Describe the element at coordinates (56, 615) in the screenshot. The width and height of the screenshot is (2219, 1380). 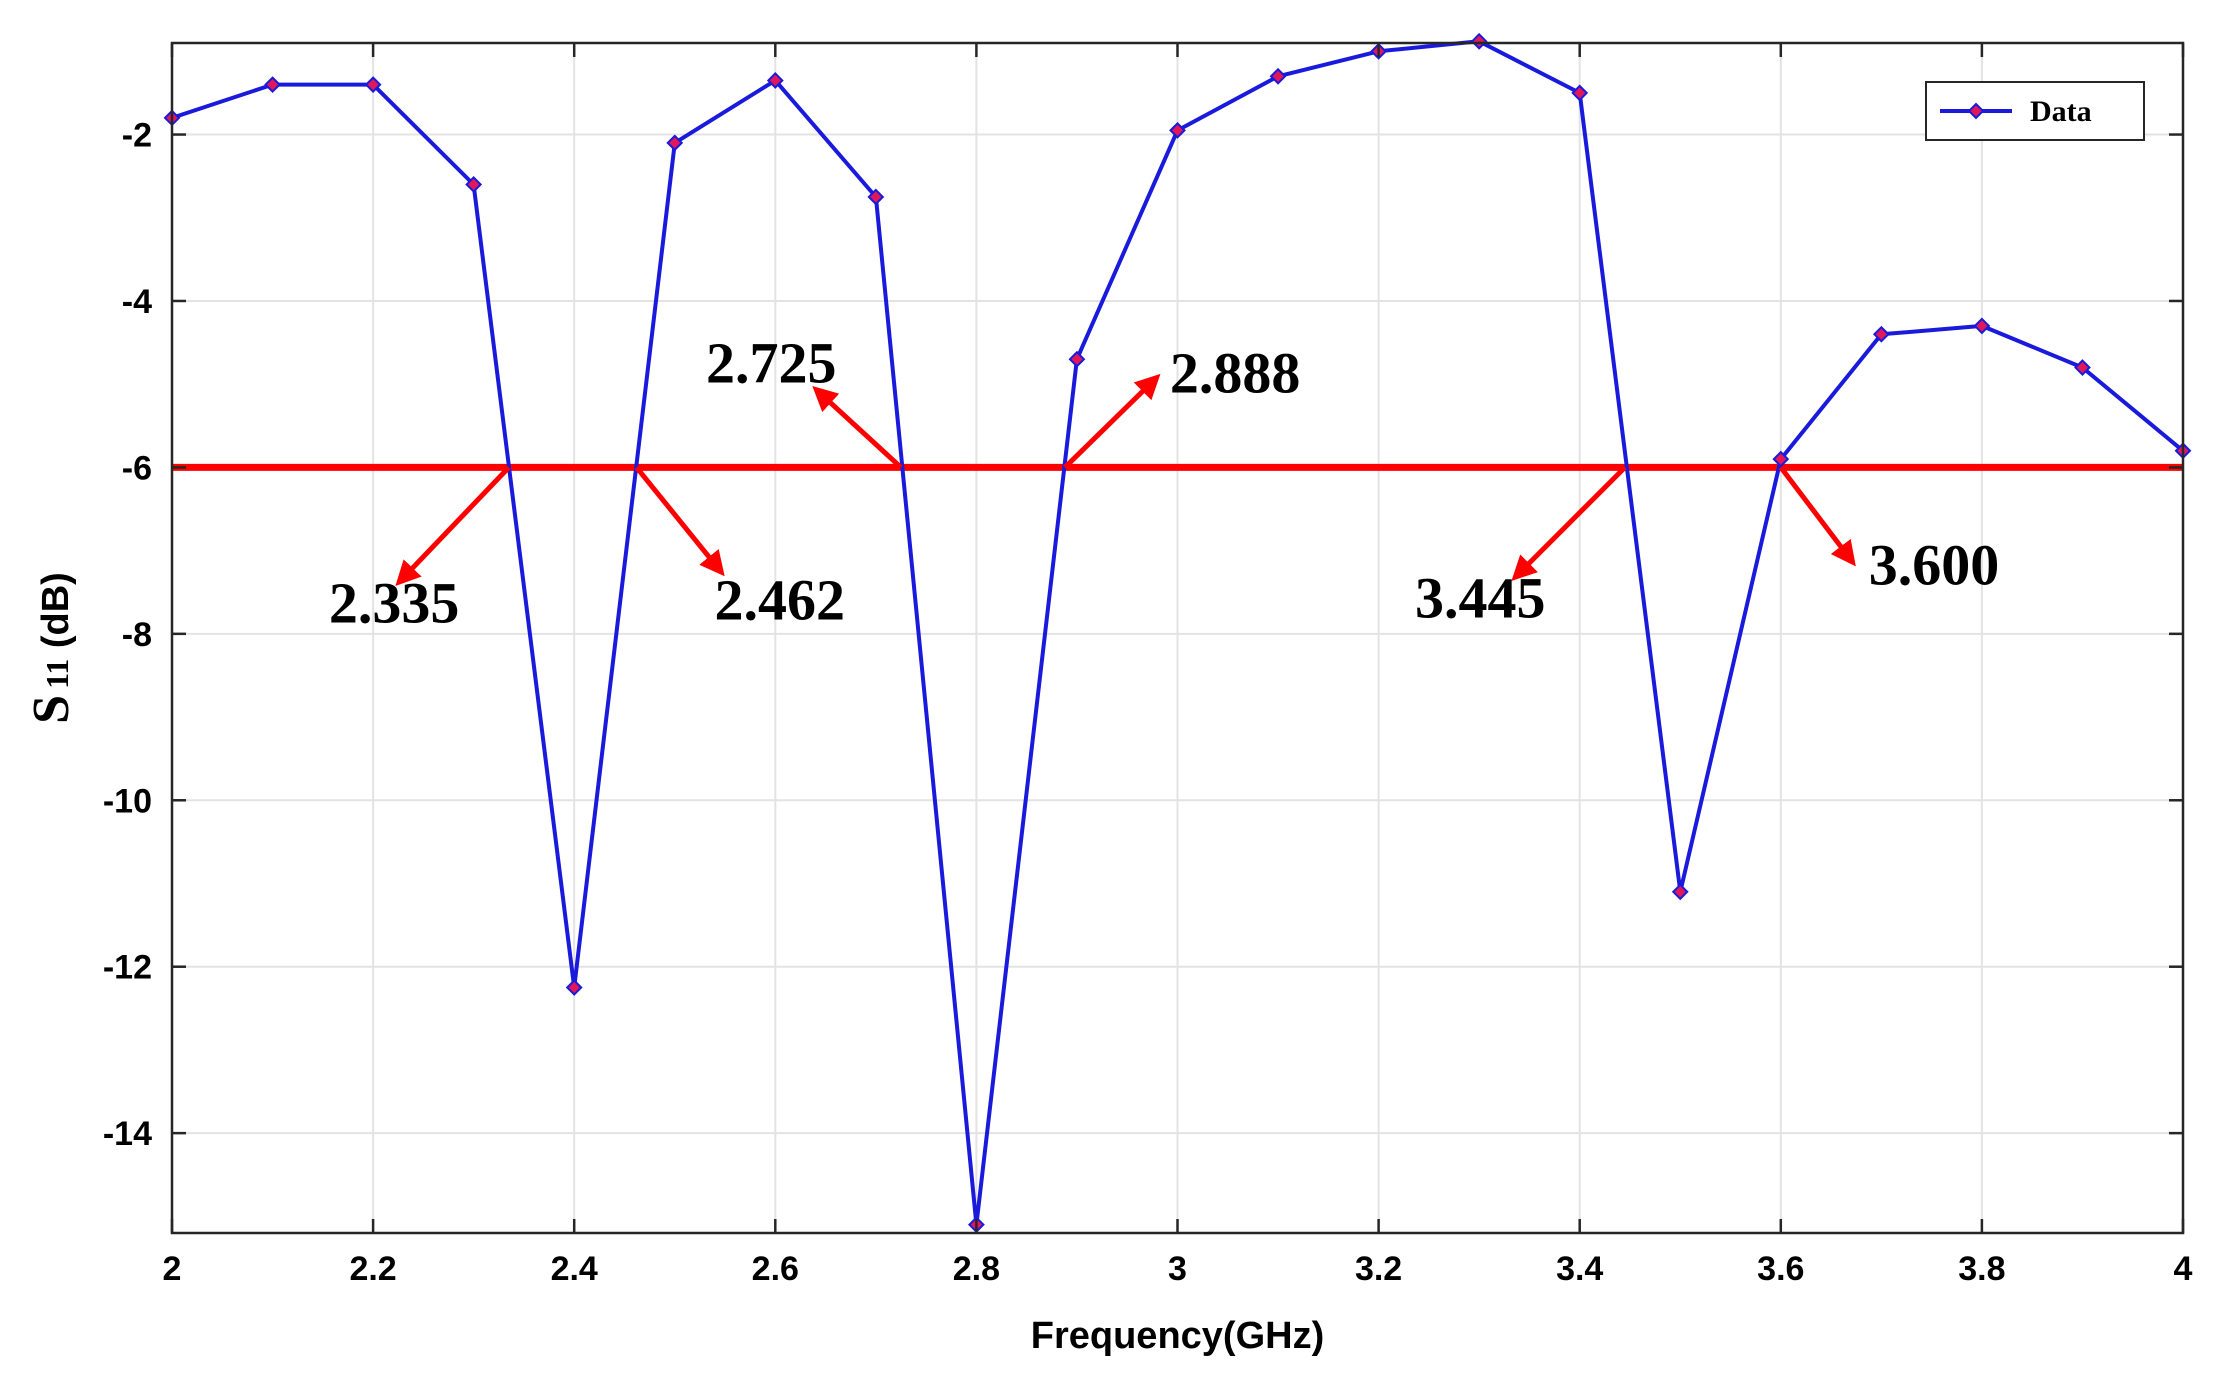
I see `y-axis-title-unit: (dB)` at that location.